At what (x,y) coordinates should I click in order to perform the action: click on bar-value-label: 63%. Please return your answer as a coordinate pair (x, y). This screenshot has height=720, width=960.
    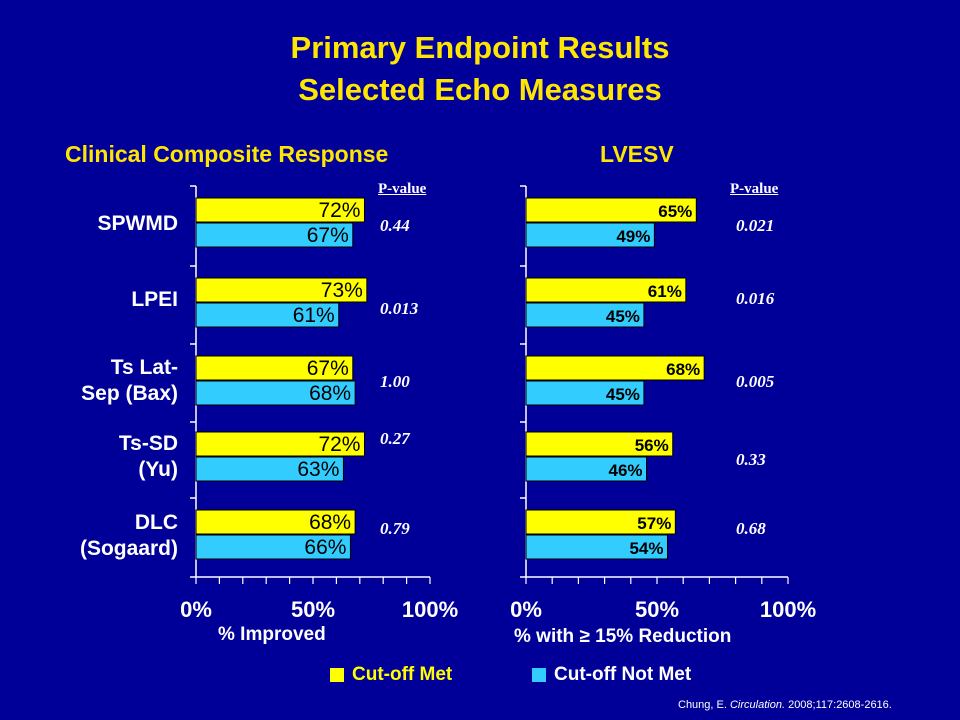
    Looking at the image, I should click on (318, 469).